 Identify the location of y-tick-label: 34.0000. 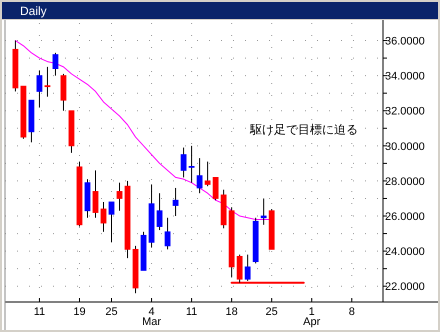
(405, 76).